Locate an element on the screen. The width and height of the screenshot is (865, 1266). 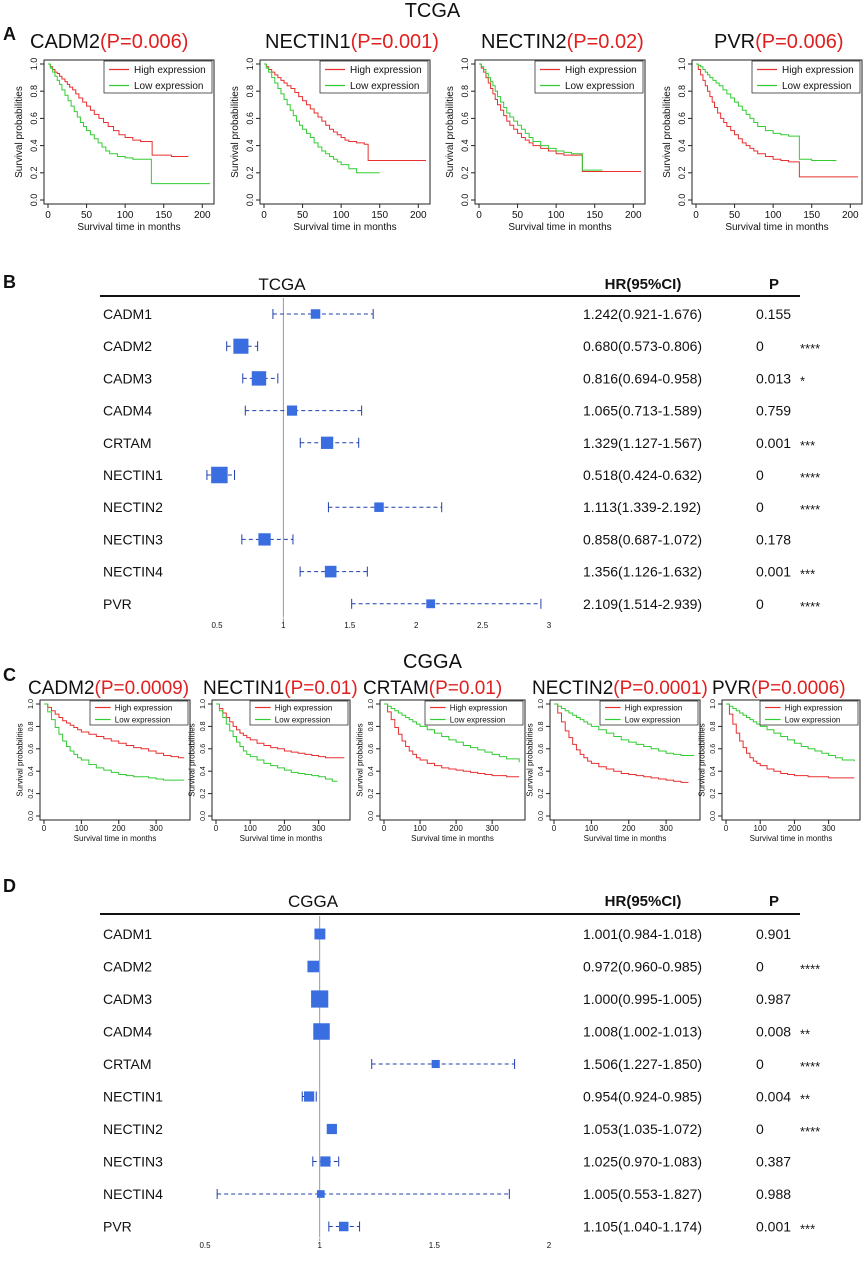
forest-hr-ci-value: 0.680(0.573-0.806) is located at coordinates (642, 346).